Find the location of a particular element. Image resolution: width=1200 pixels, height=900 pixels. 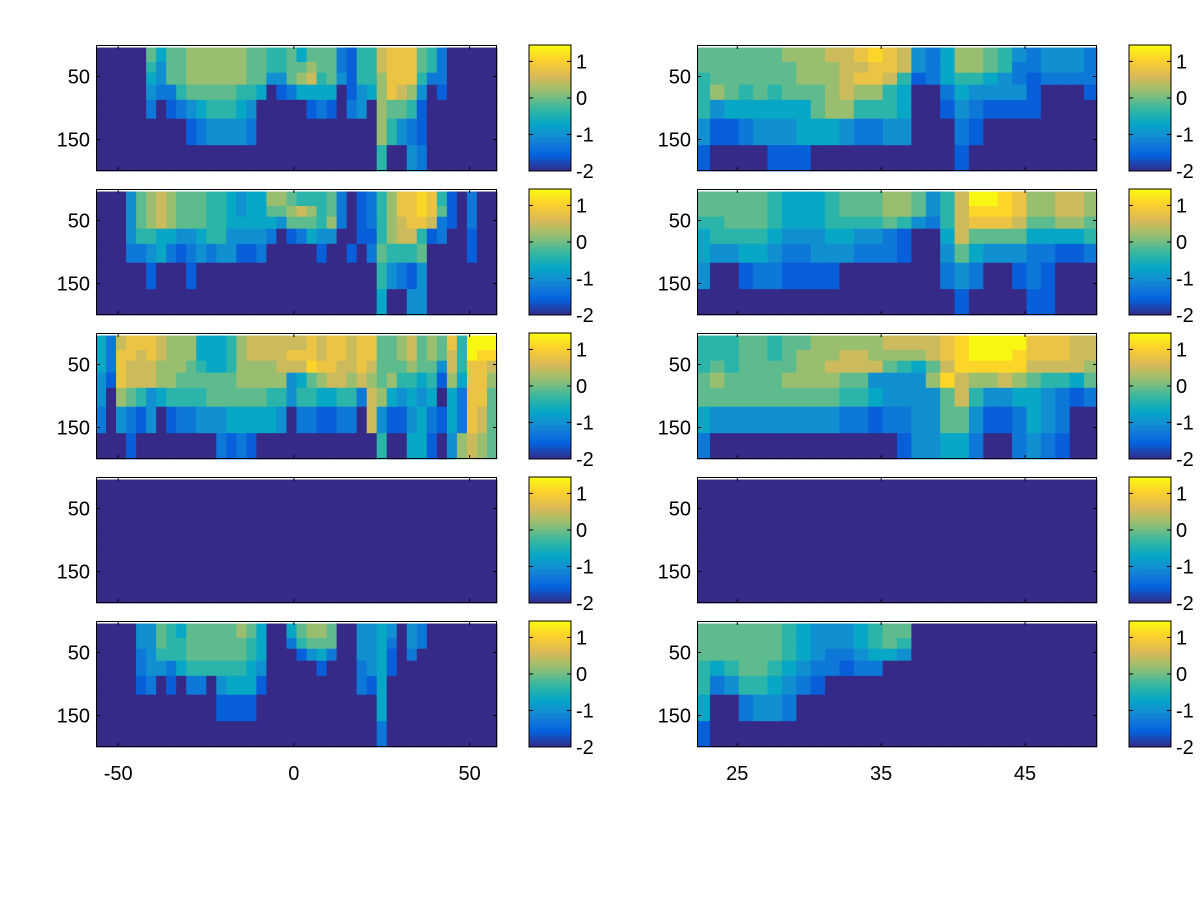

x-tick-label: -50 is located at coordinates (118, 774).